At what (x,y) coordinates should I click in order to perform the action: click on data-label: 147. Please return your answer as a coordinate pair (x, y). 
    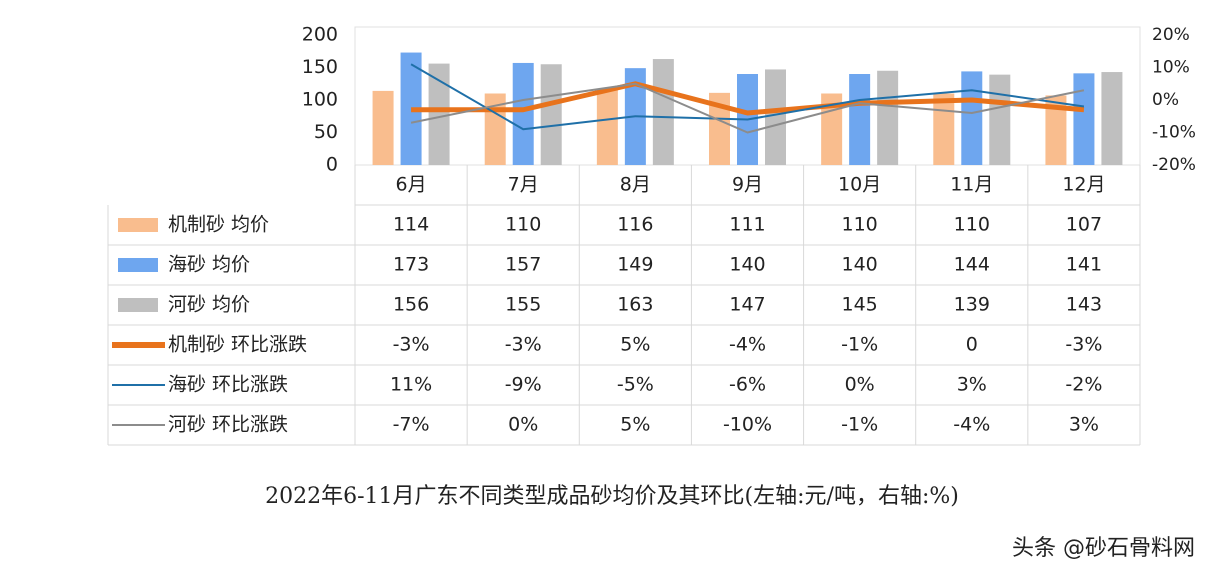
    Looking at the image, I should click on (747, 305).